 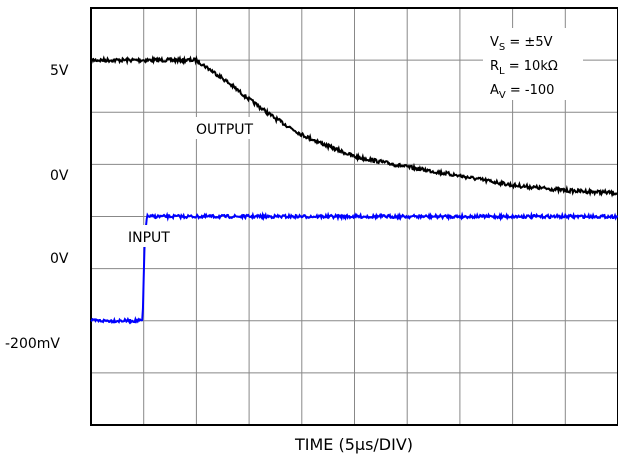 I want to click on input-label-bg, so click(x=151, y=236).